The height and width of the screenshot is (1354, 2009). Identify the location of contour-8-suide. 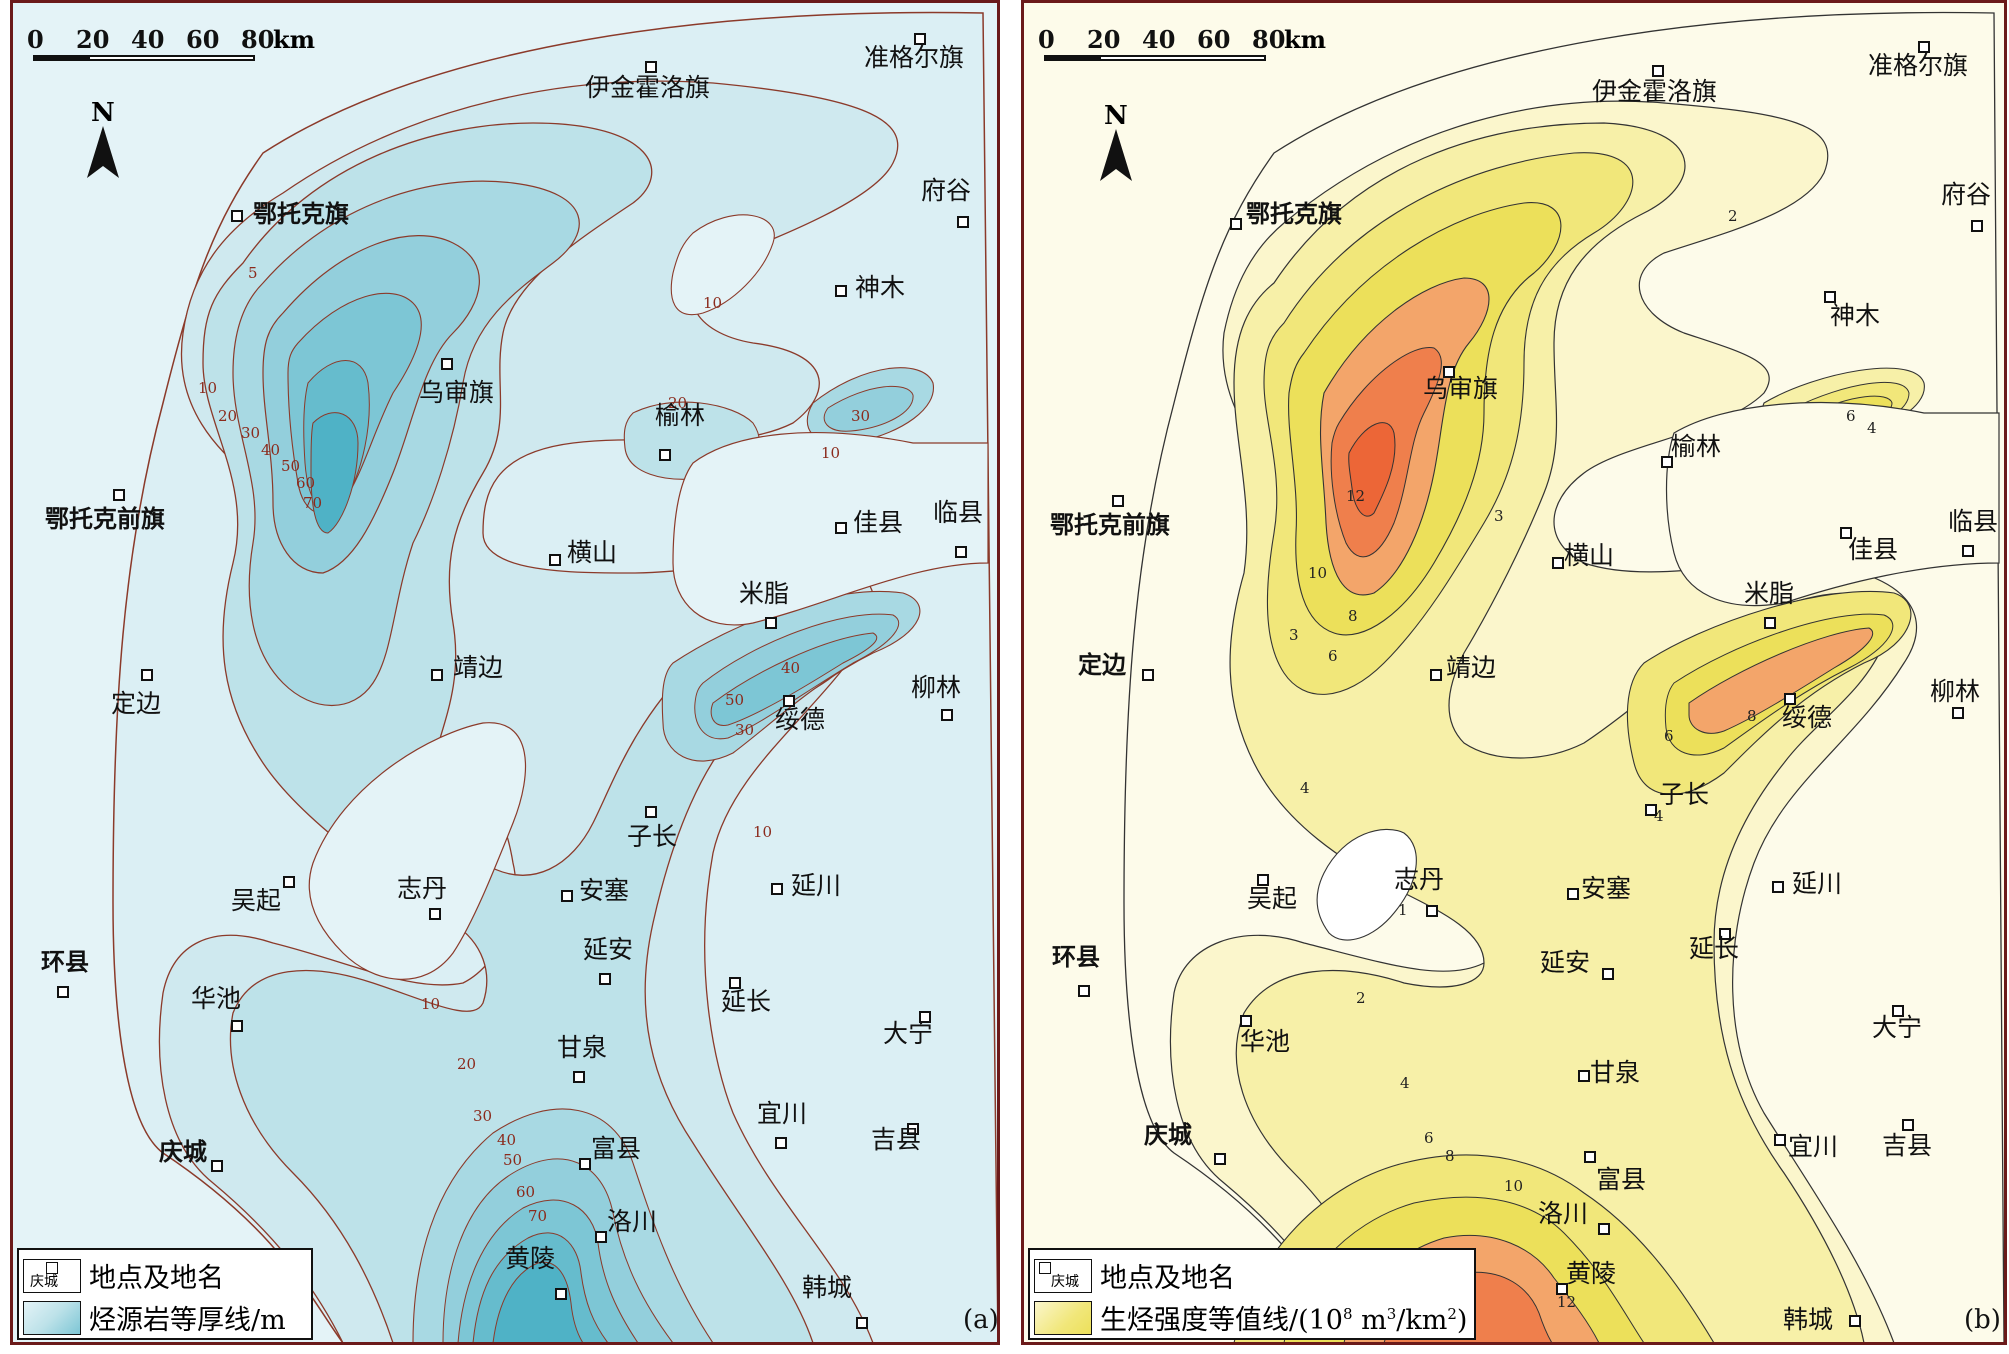
(1781, 680).